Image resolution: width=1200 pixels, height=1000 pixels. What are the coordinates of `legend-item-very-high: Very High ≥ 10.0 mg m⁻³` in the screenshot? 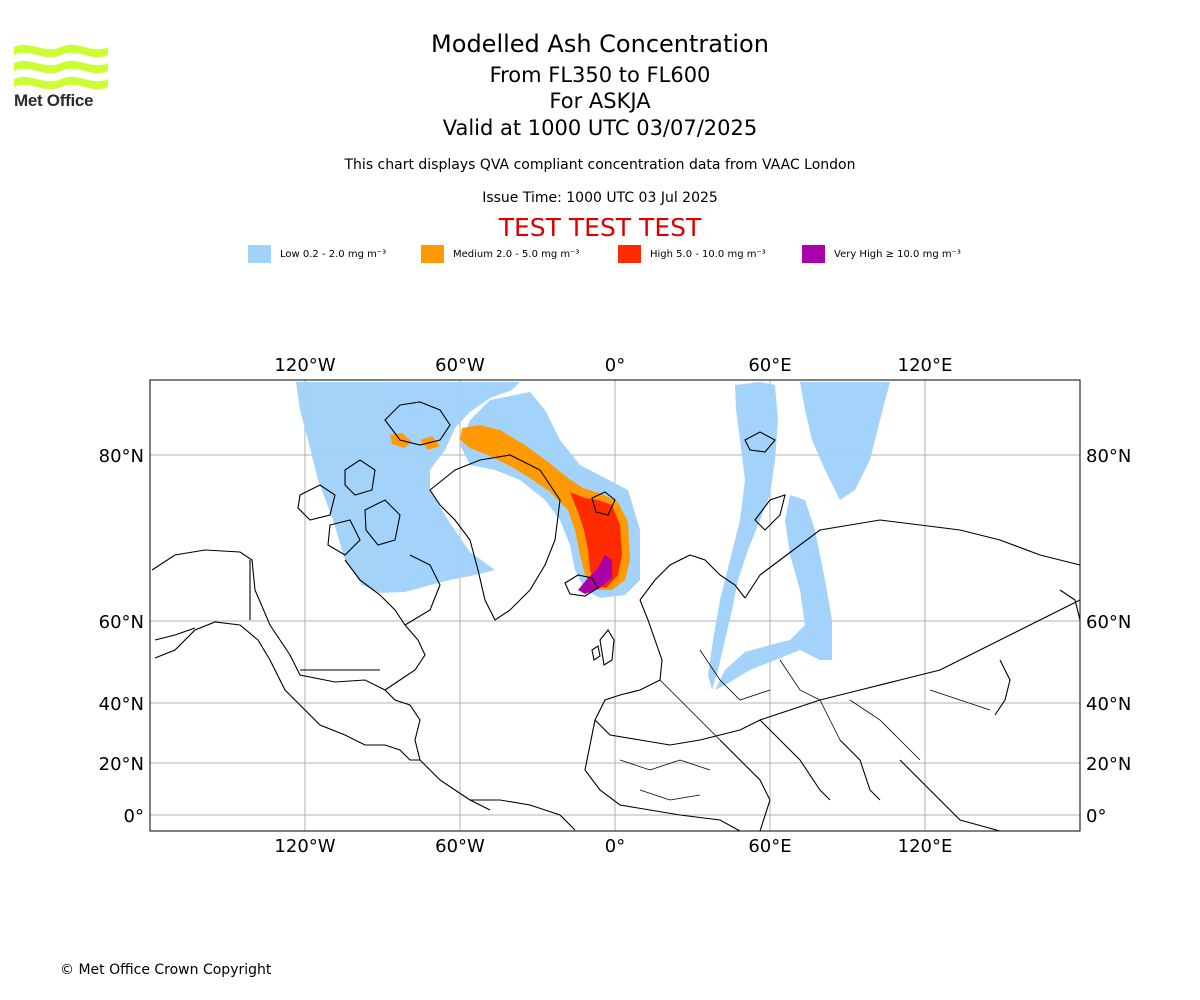 It's located at (881, 254).